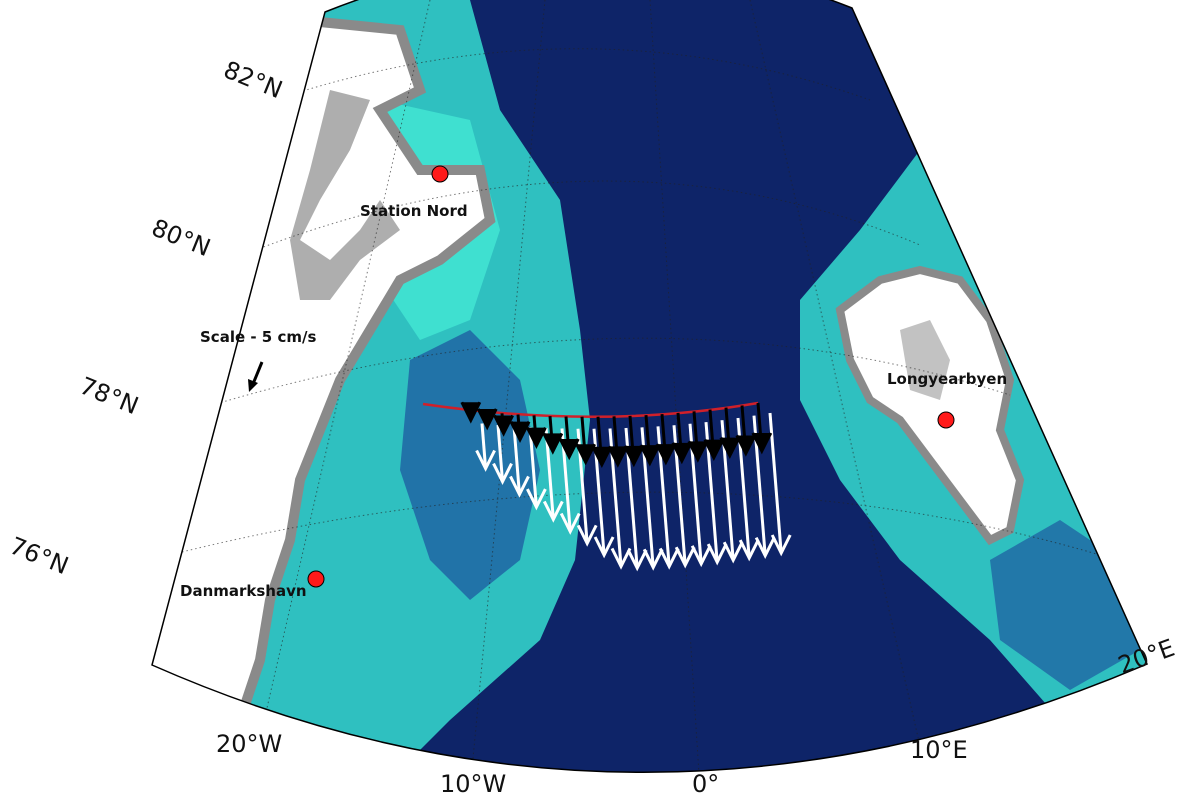  What do you see at coordinates (316, 579) in the screenshot?
I see `danmarkshavn-marker` at bounding box center [316, 579].